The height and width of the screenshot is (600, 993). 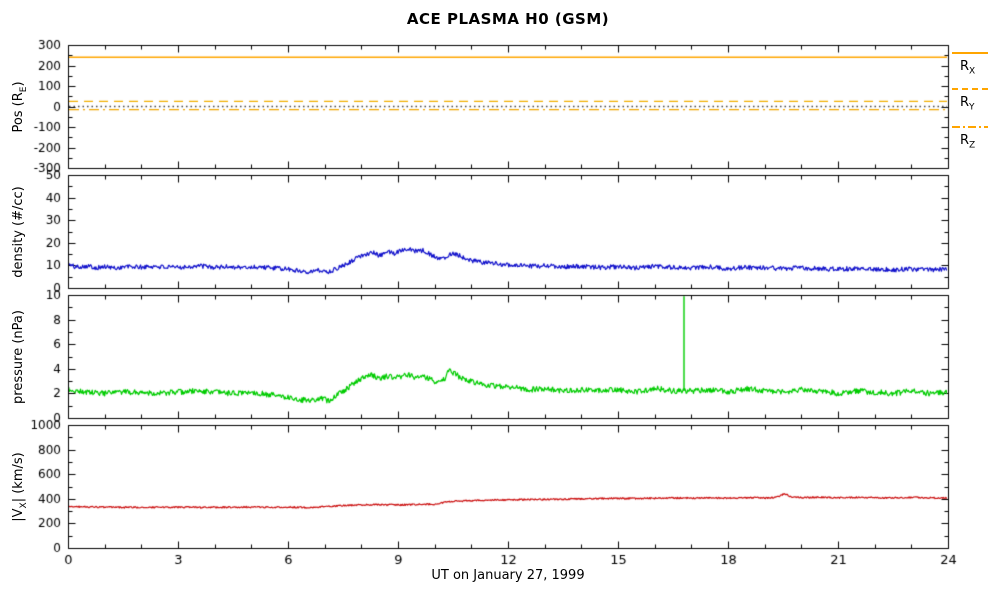 I want to click on legend-line-dashed, so click(x=970, y=89).